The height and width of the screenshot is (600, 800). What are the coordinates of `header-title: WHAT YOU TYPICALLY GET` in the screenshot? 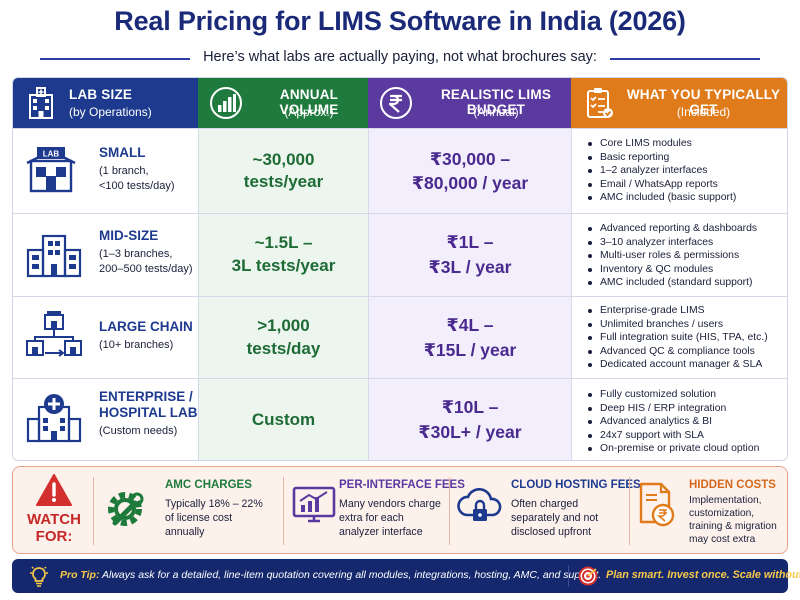 It's located at (703, 102).